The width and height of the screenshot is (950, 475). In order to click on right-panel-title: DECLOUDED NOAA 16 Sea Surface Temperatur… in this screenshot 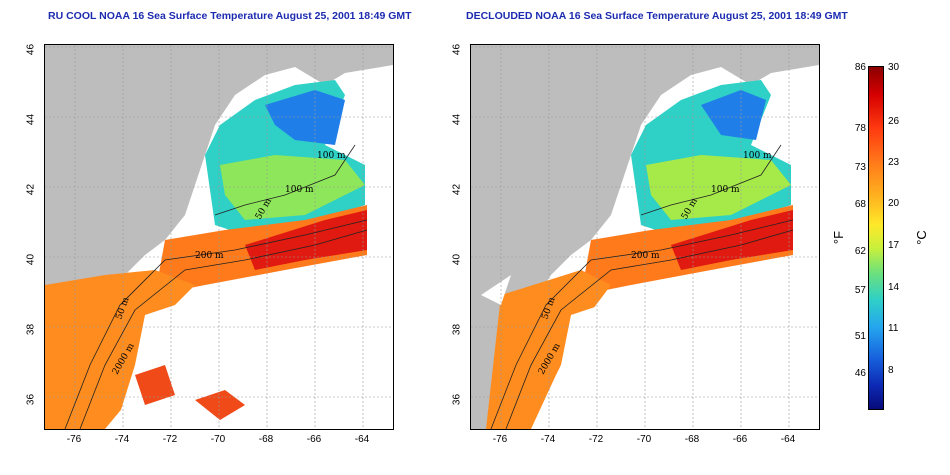, I will do `click(657, 16)`.